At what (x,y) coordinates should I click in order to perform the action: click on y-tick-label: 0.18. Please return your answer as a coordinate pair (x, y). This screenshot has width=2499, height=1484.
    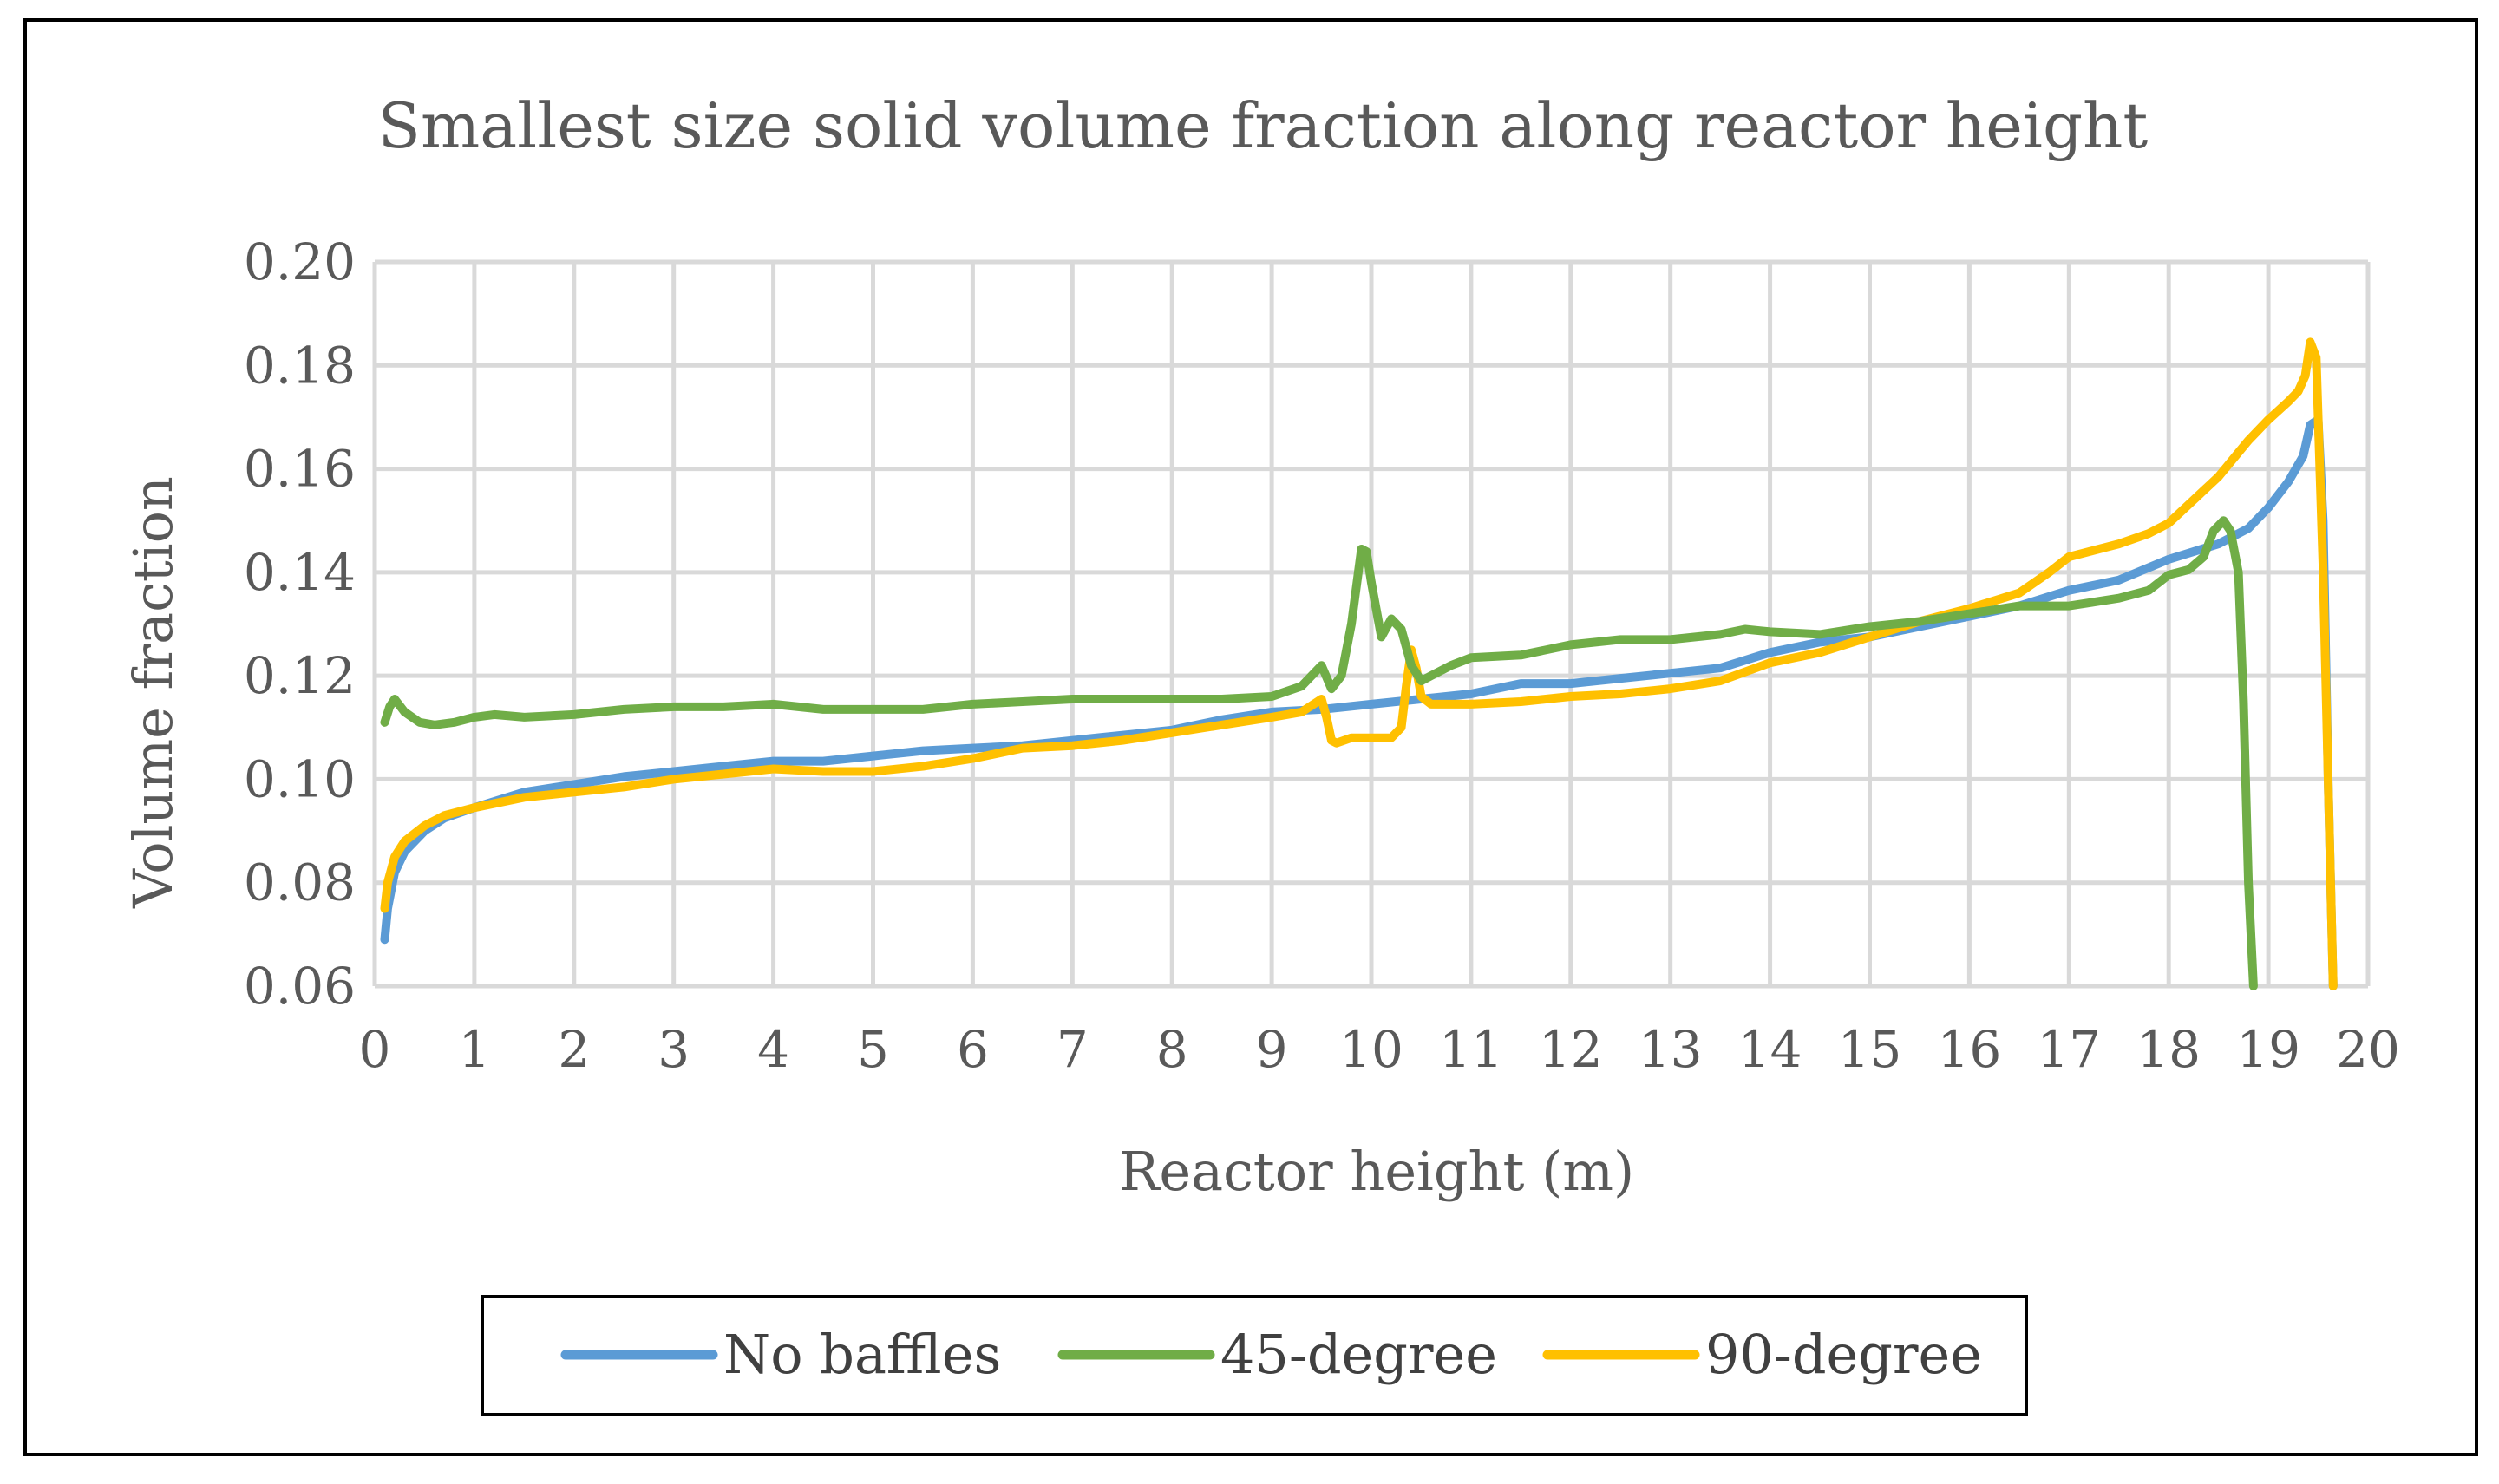
    Looking at the image, I should click on (300, 366).